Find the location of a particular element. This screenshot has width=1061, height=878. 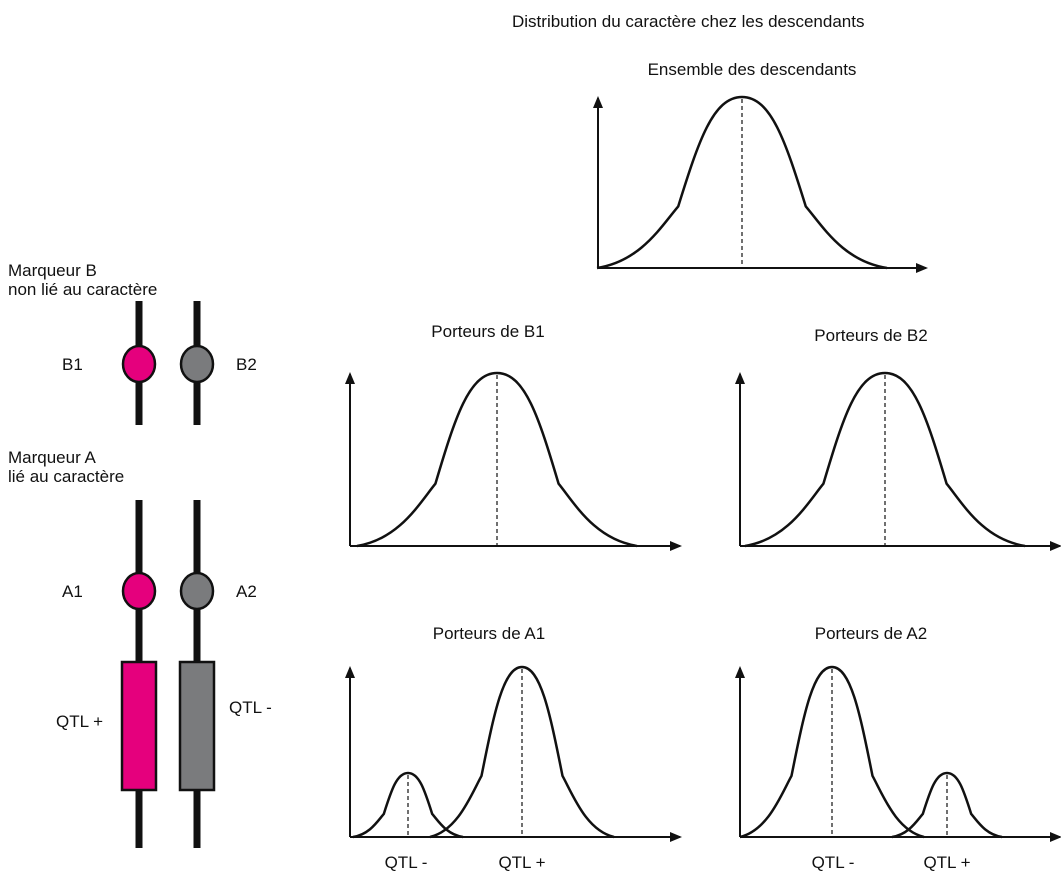

panel-b1-title: Porteurs de B1 is located at coordinates (488, 331).